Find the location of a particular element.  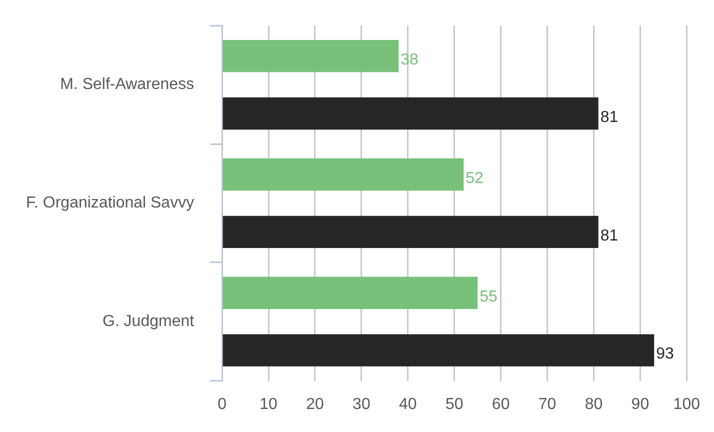

data-label: 38 is located at coordinates (409, 59).